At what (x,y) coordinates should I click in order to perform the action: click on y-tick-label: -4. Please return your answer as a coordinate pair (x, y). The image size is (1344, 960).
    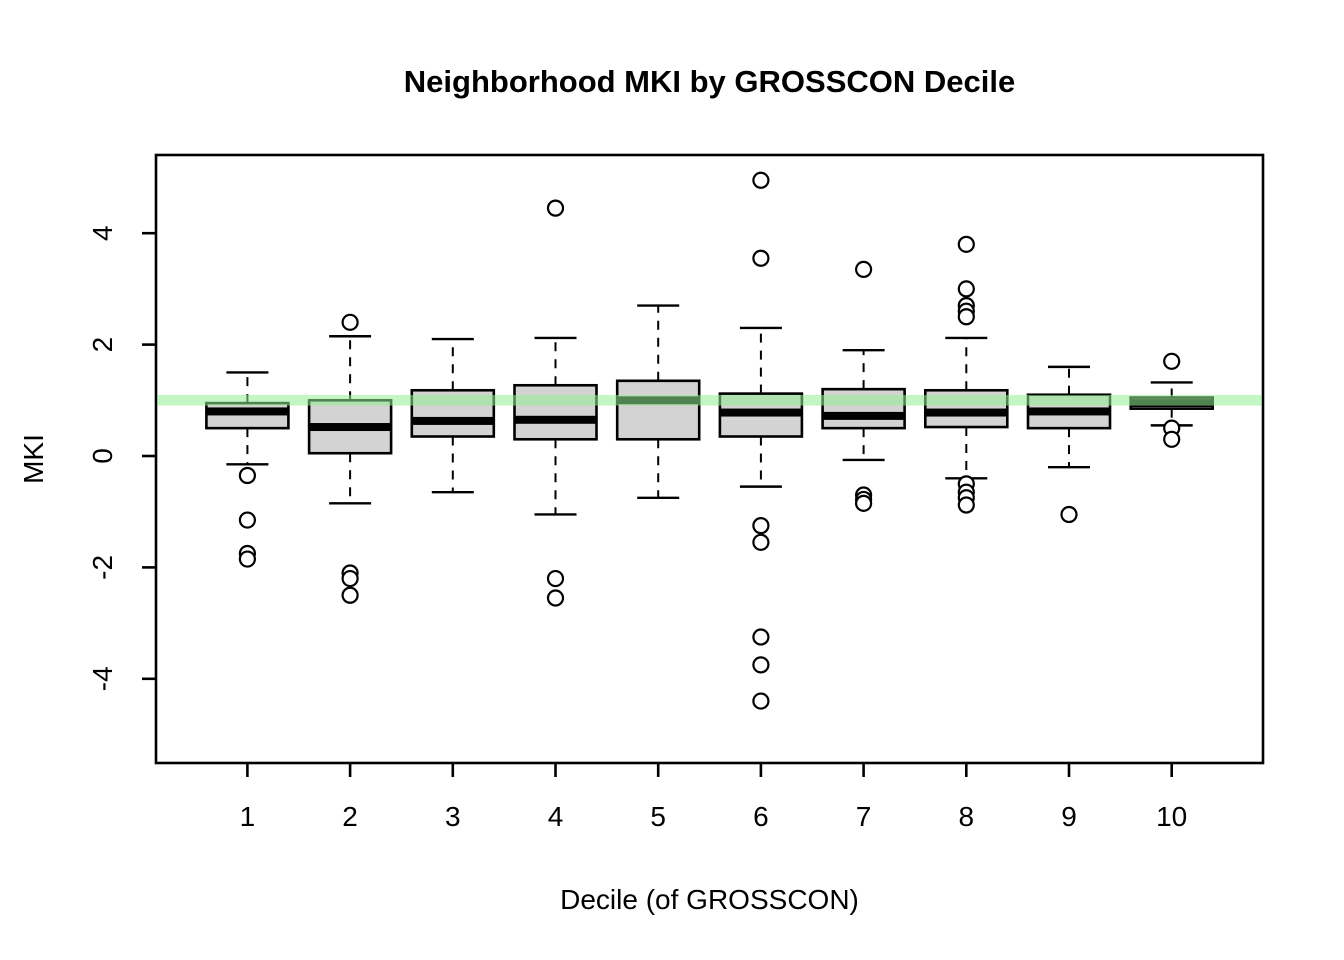
    Looking at the image, I should click on (102, 678).